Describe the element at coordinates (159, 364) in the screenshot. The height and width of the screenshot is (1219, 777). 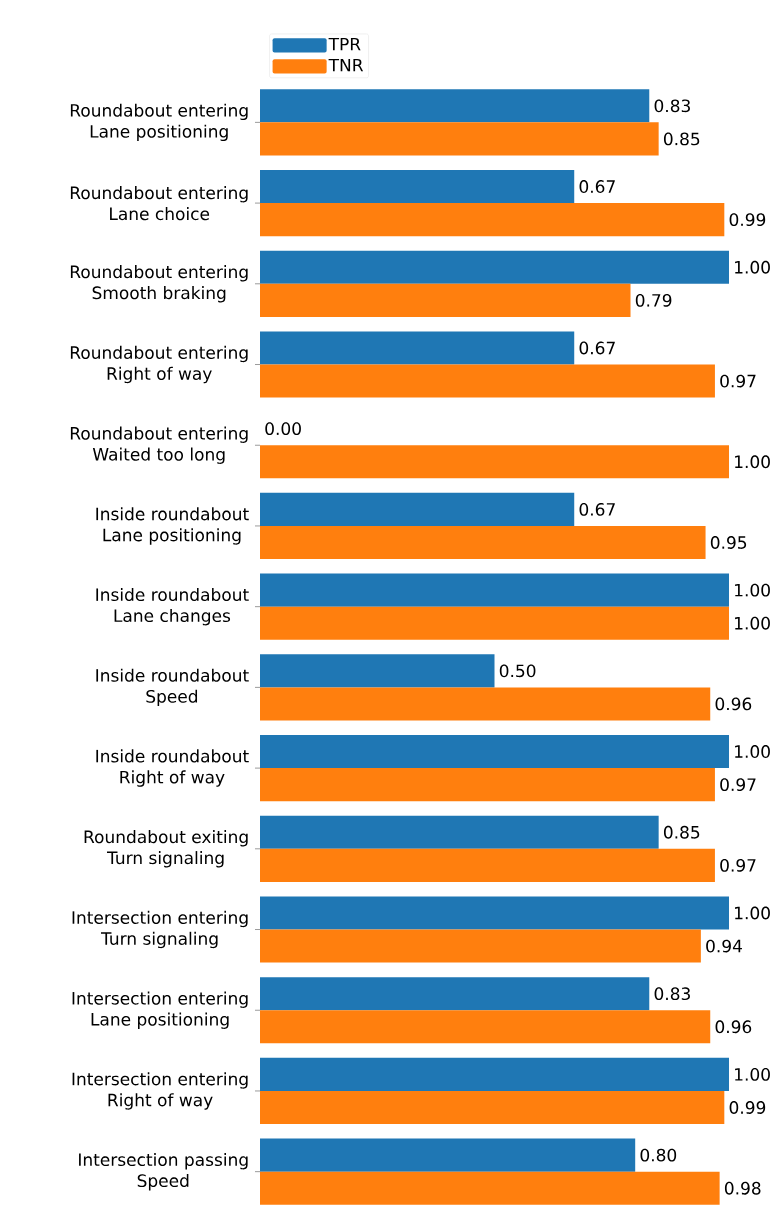
I see `y-tick-label: Roundabout entering Right of way` at that location.